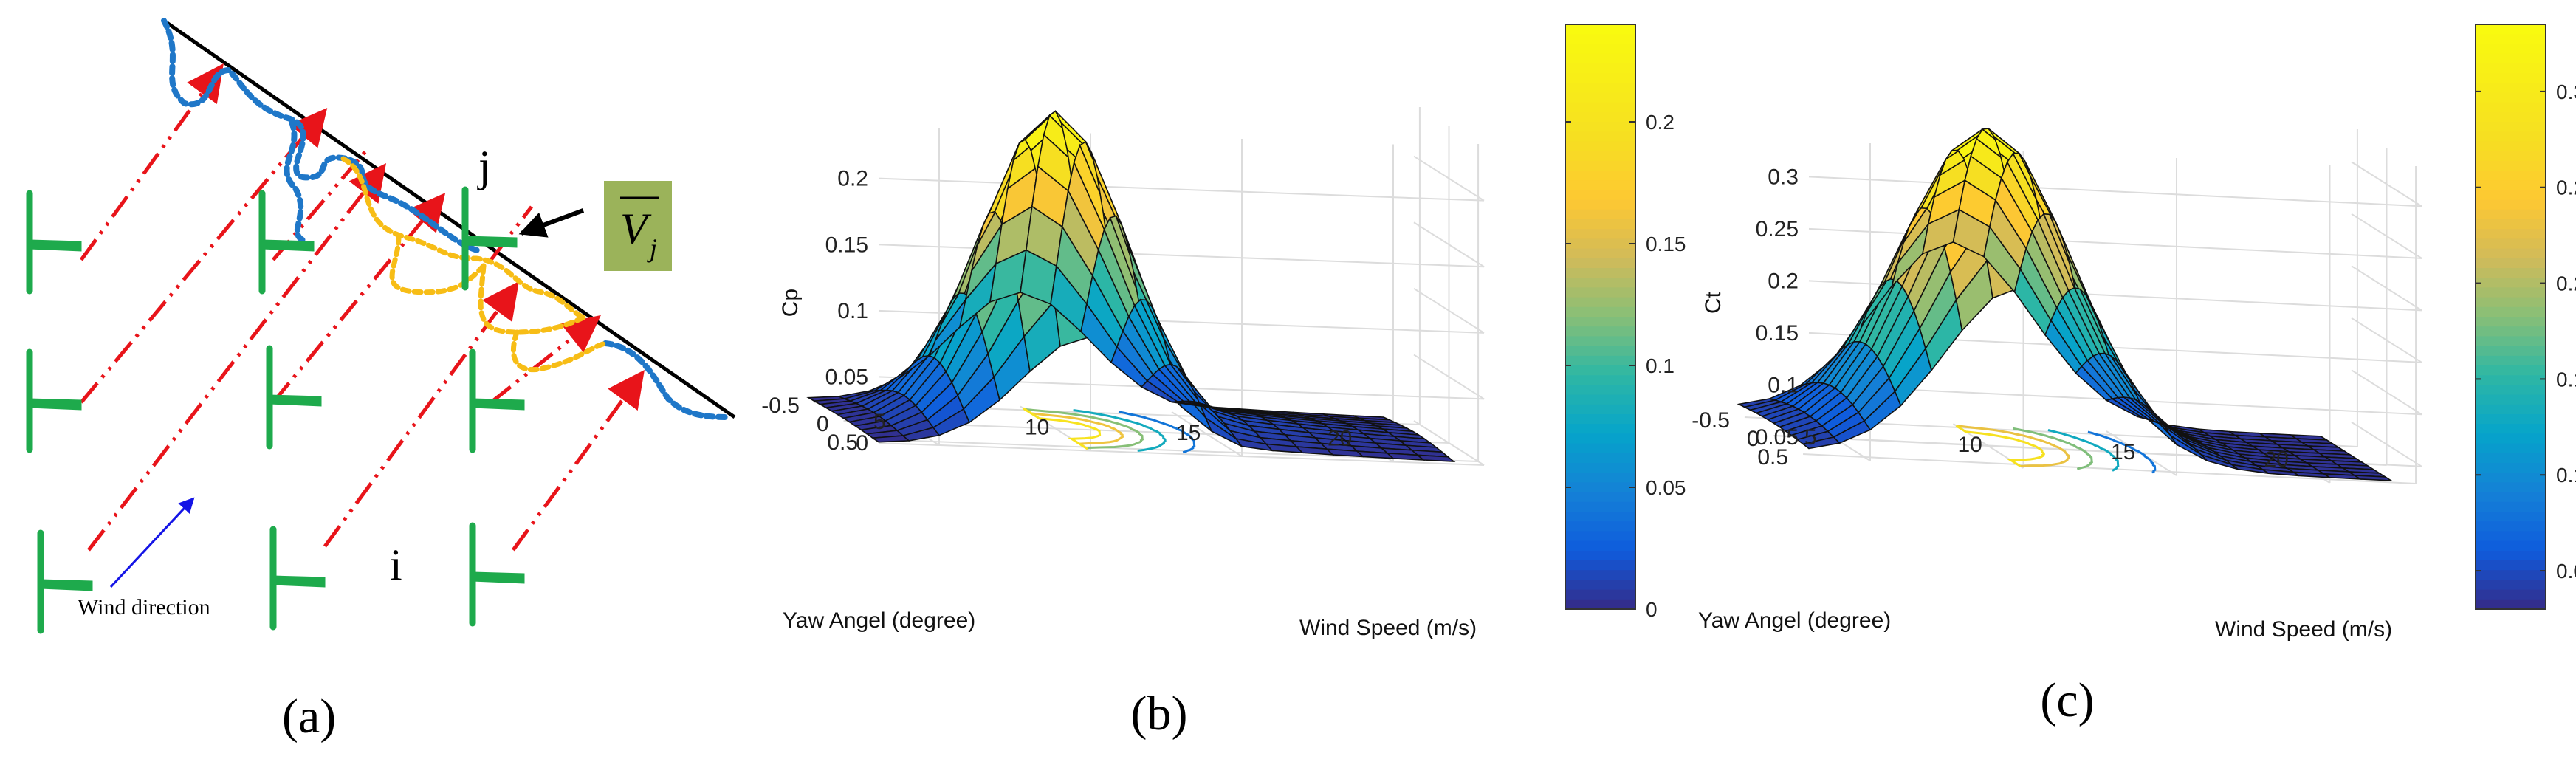 The image size is (2576, 759). What do you see at coordinates (846, 245) in the screenshot?
I see `z-tick-label: 0.15` at bounding box center [846, 245].